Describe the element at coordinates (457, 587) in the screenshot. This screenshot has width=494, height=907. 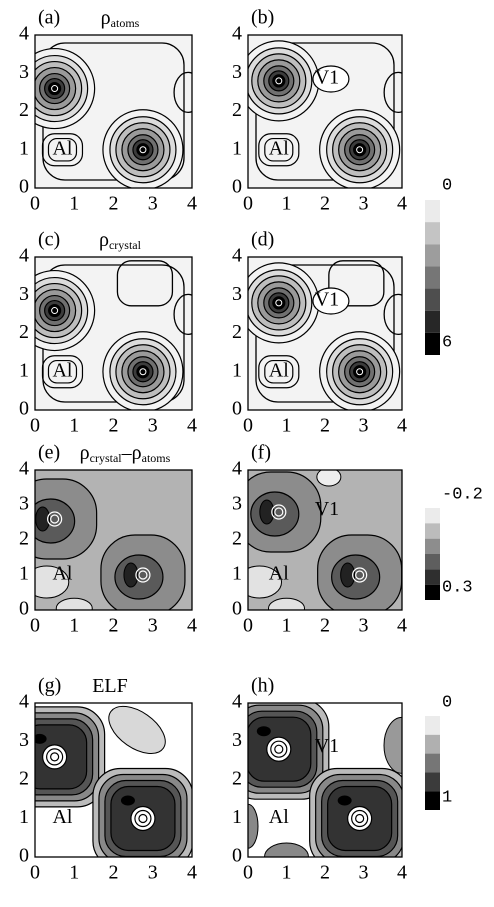
I see `colorbar-label: 0.3` at that location.